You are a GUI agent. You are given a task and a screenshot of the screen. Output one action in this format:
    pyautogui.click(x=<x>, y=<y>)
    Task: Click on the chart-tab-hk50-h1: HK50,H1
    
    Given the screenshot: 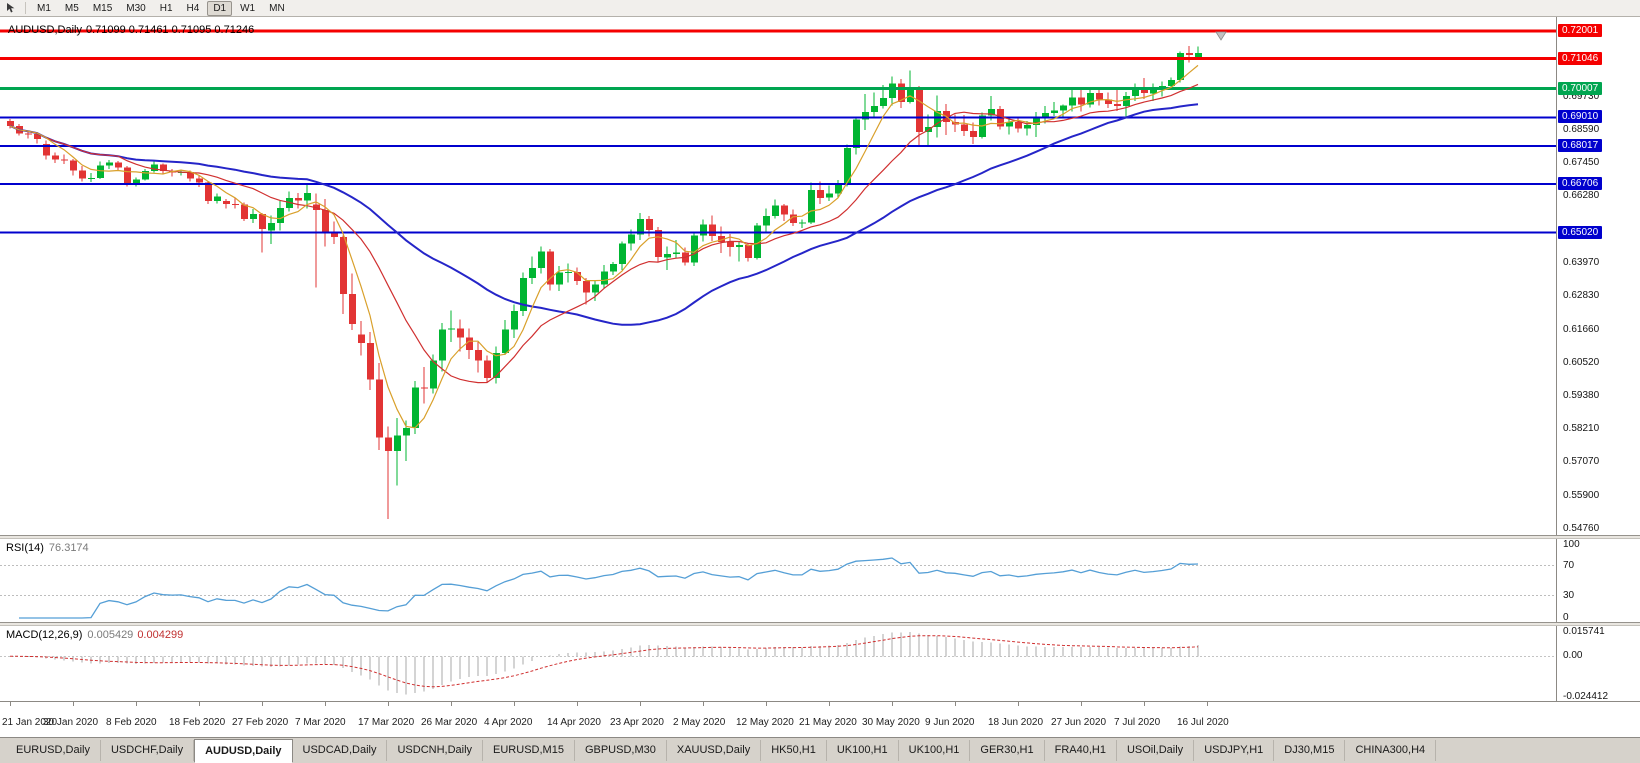 What is the action you would take?
    pyautogui.click(x=794, y=750)
    